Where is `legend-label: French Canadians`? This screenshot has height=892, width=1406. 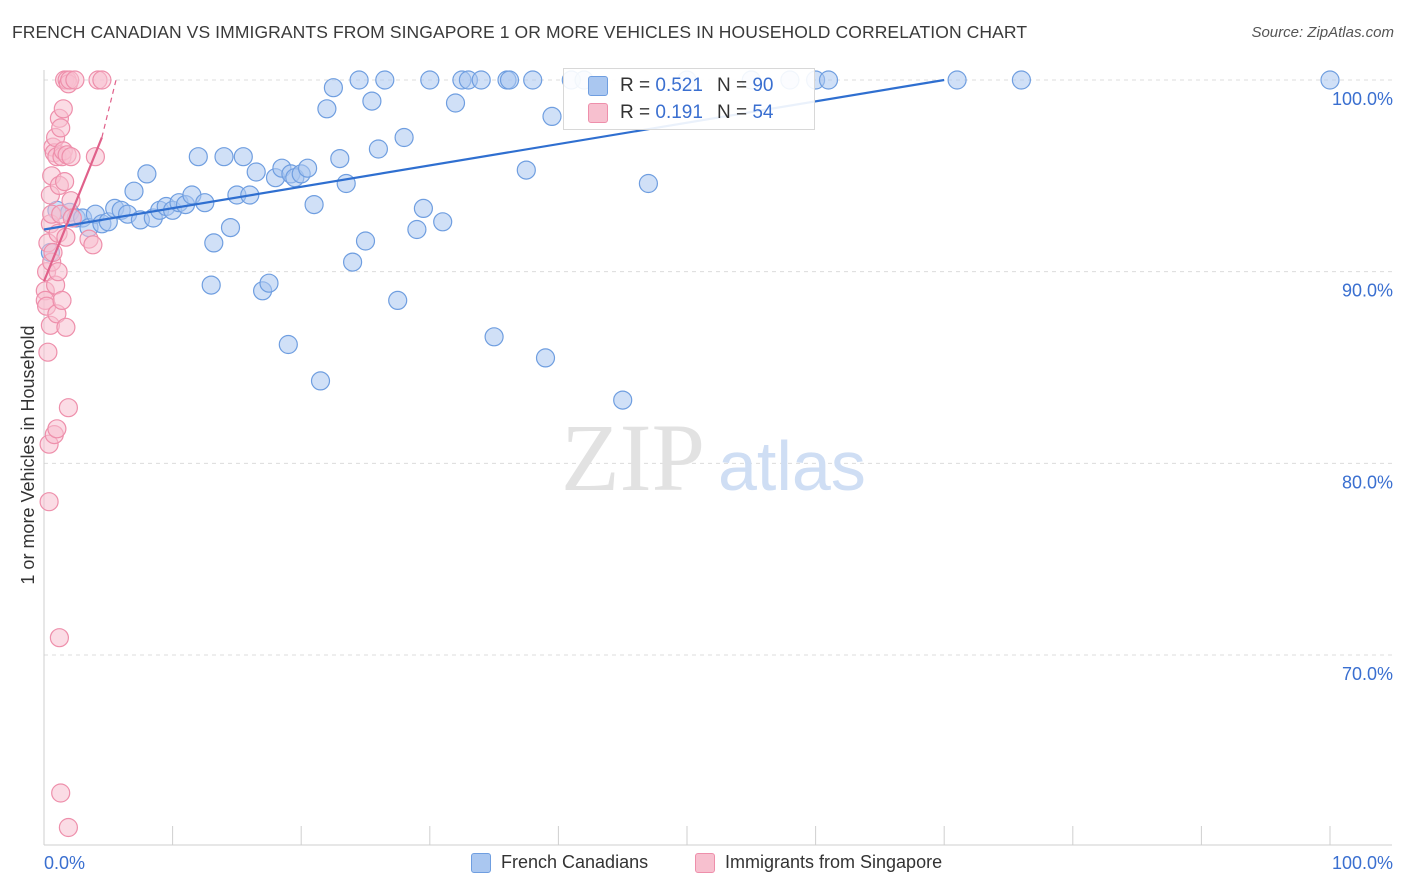 legend-label: French Canadians is located at coordinates (575, 862).